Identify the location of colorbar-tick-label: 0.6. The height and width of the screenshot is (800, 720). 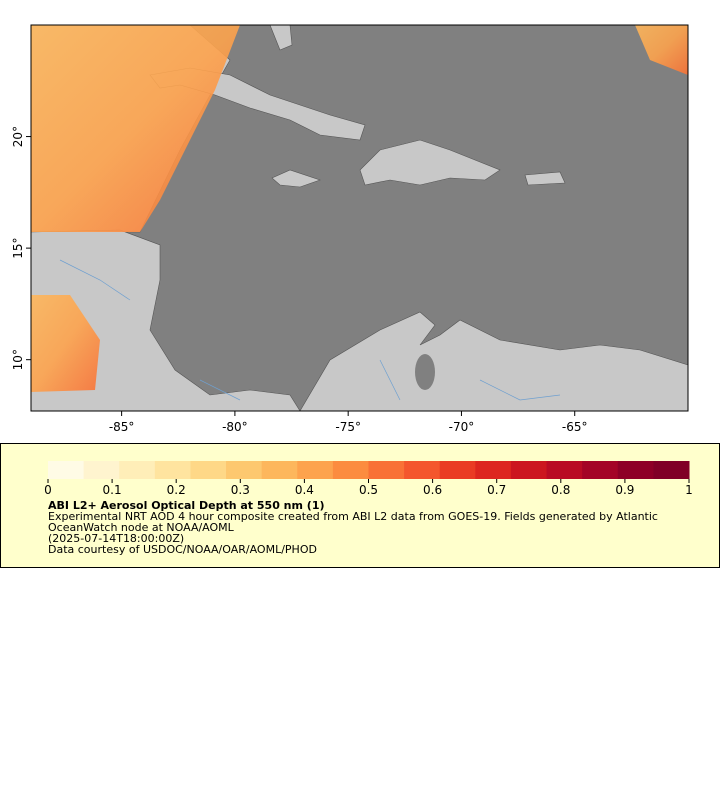
(432, 490).